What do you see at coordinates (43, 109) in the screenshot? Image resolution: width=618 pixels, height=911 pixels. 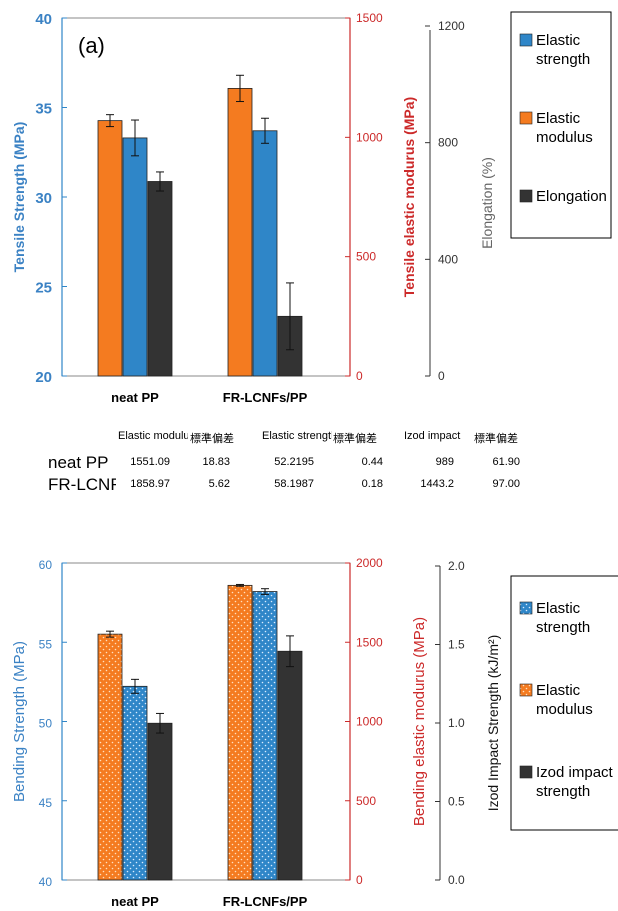 I see `tick-label: 35` at bounding box center [43, 109].